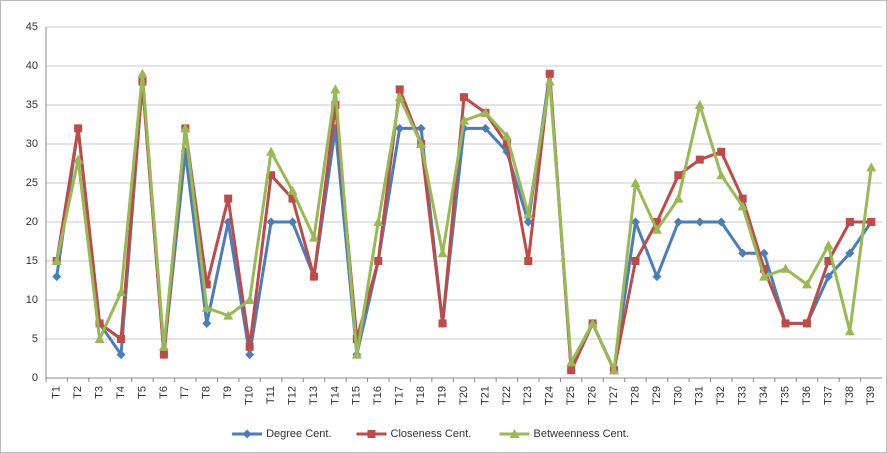 This screenshot has height=453, width=887. I want to click on x-tick-label: T36, so click(807, 395).